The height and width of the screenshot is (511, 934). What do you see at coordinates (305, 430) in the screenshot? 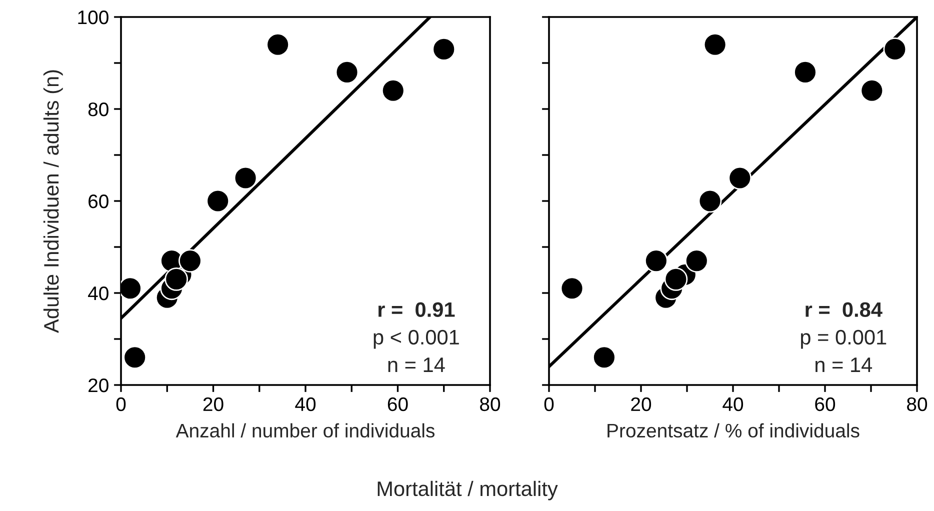
I see `x-axis-title: Anzahl / number of individuals` at bounding box center [305, 430].